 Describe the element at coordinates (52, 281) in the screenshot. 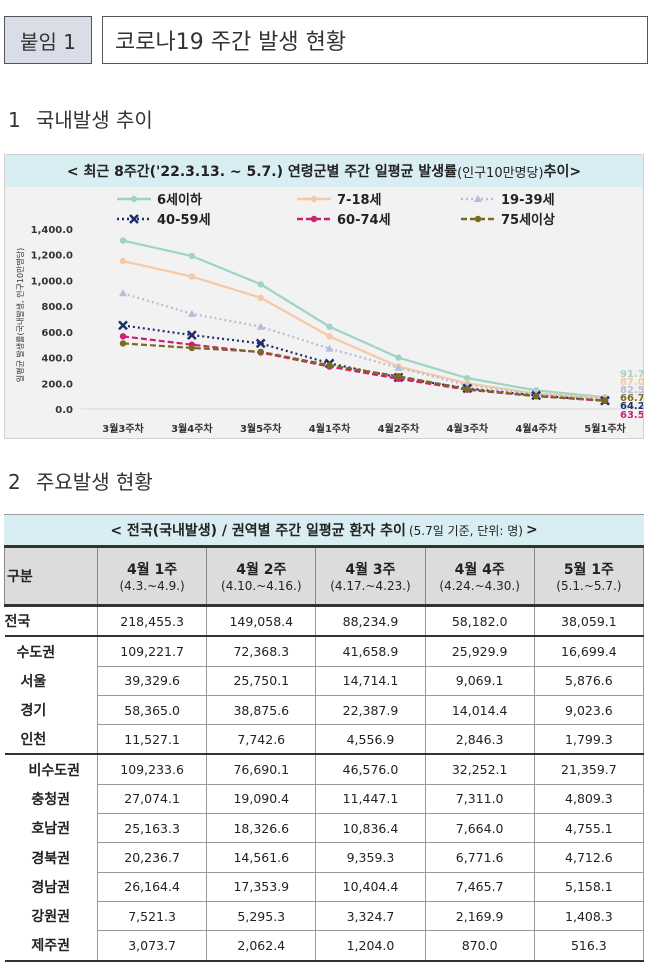

I see `y-tick-label: 1,000.0` at that location.